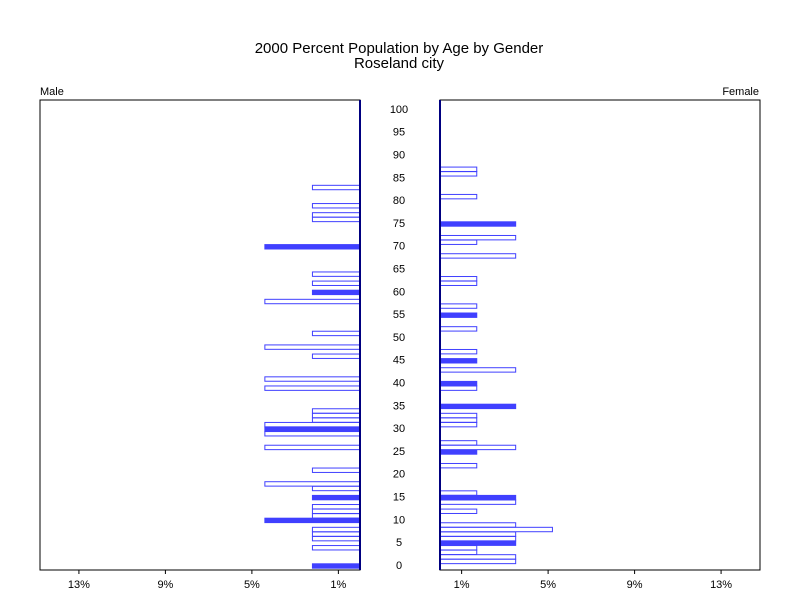 Image resolution: width=800 pixels, height=600 pixels. What do you see at coordinates (338, 585) in the screenshot?
I see `x-tick-label: 1%` at bounding box center [338, 585].